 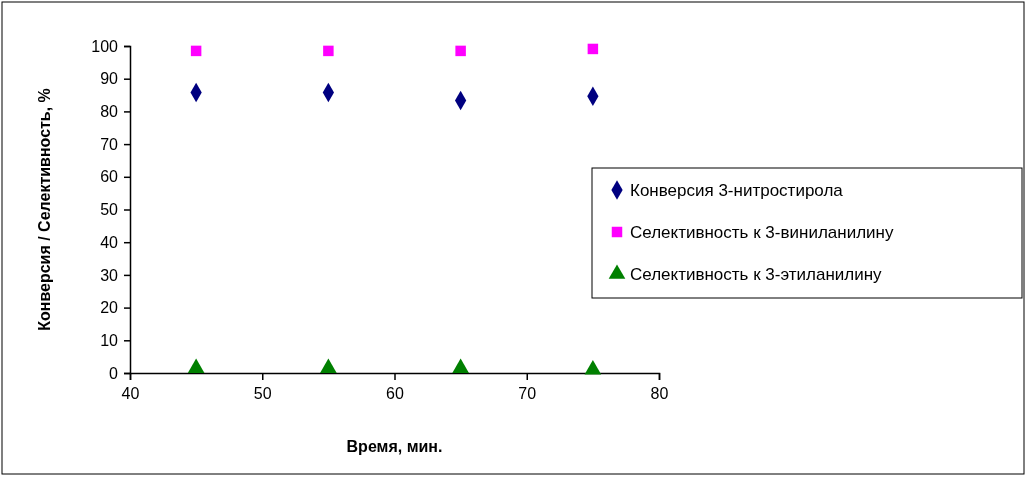 I want to click on y-tick-label: 50, so click(x=109, y=210).